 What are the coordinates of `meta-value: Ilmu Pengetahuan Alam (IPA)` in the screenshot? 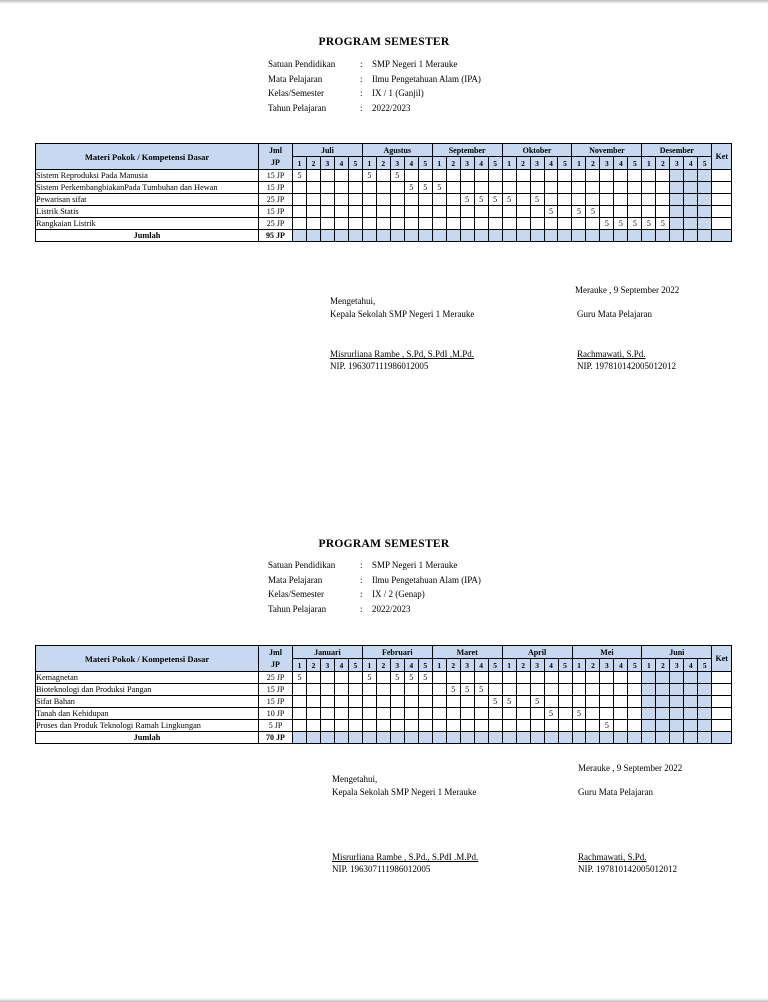 It's located at (426, 579).